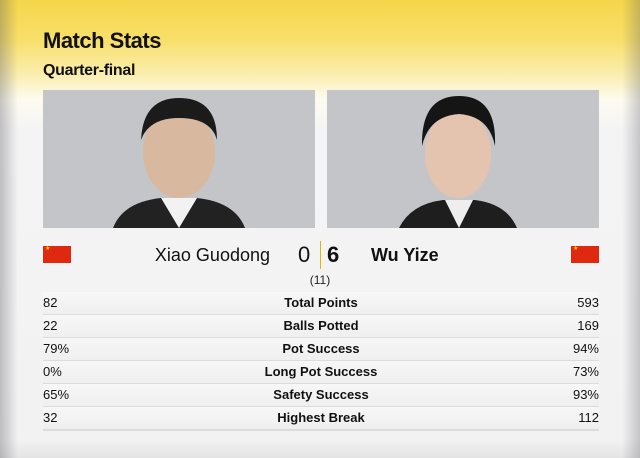 The width and height of the screenshot is (640, 458). Describe the element at coordinates (585, 348) in the screenshot. I see `stat-right: 94%` at that location.